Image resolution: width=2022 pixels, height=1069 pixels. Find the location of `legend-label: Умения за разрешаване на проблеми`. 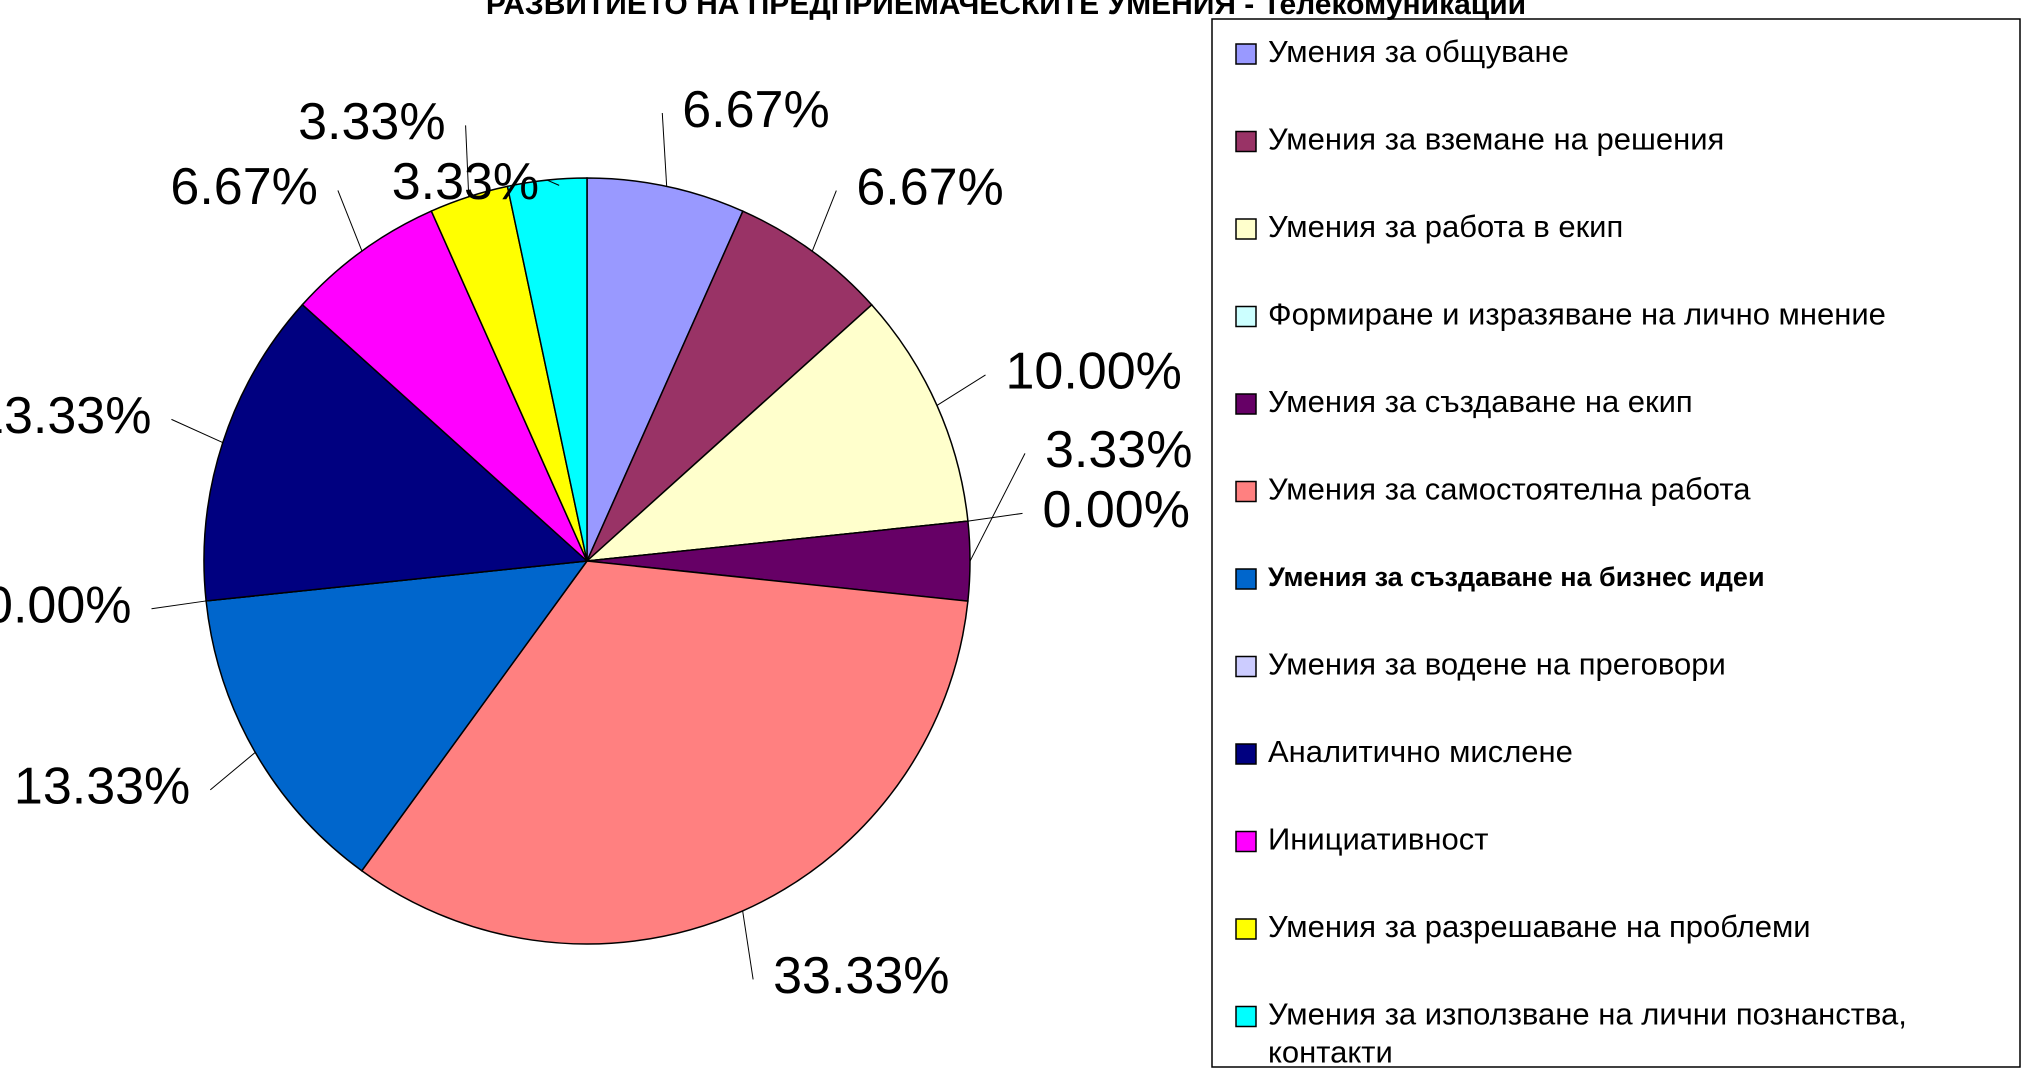

legend-label: Умения за разрешаване на проблеми is located at coordinates (1539, 926).